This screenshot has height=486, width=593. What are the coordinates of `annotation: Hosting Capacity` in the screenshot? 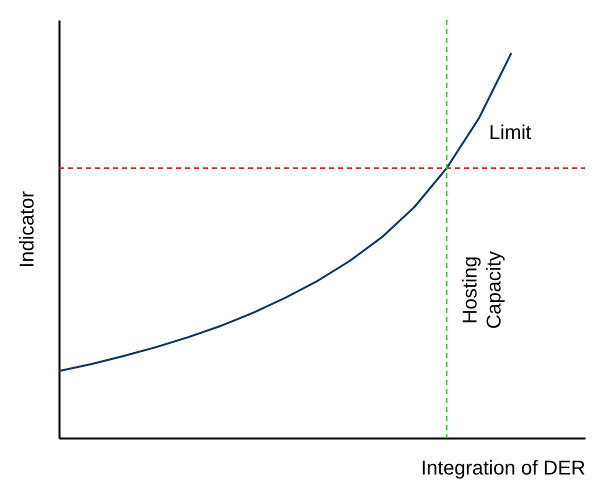 It's located at (483, 290).